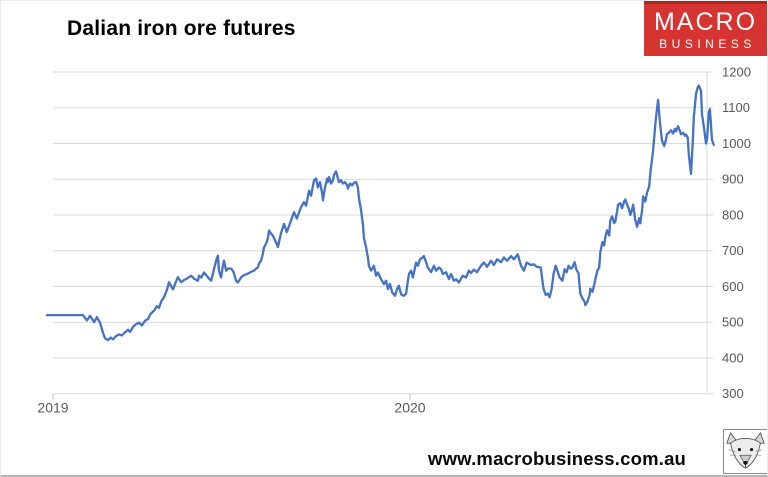  I want to click on x-axis-label: 2020, so click(409, 408).